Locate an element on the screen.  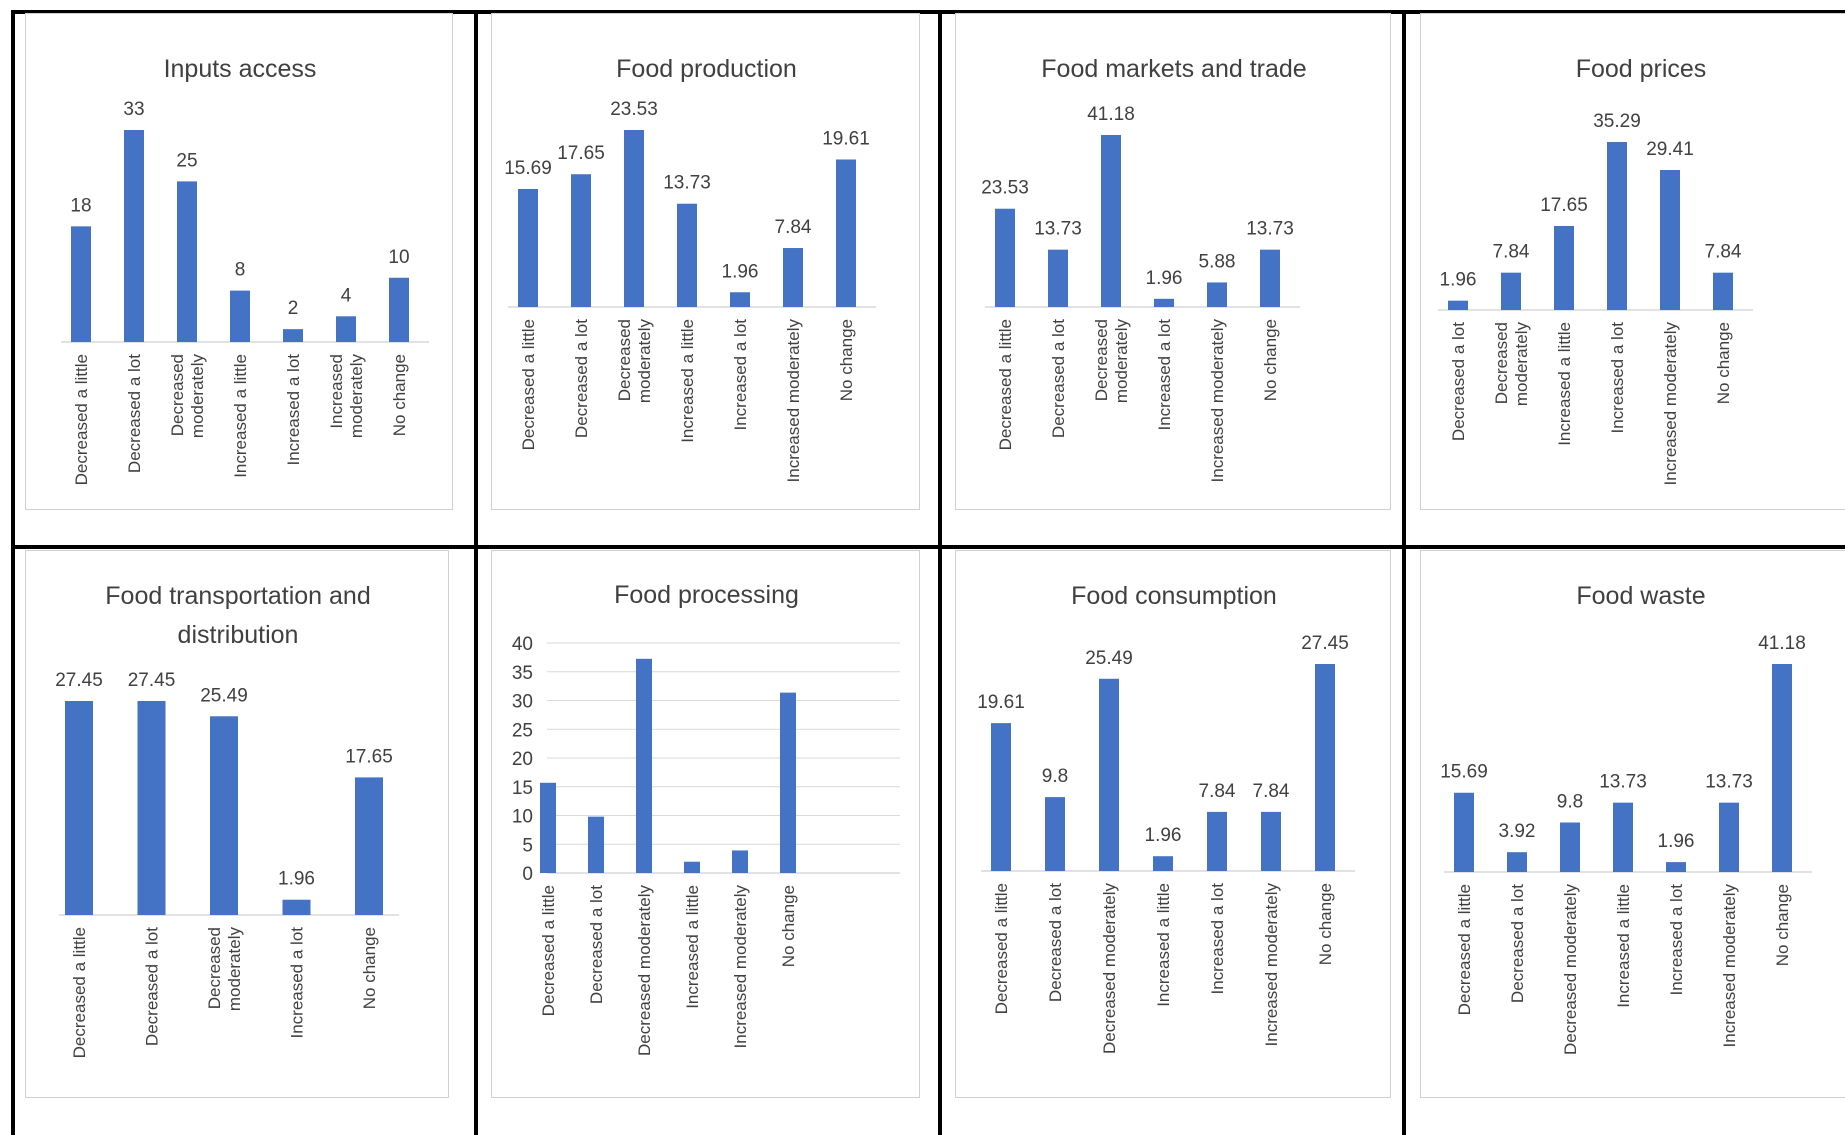
data-label: 3.92 is located at coordinates (1517, 831).